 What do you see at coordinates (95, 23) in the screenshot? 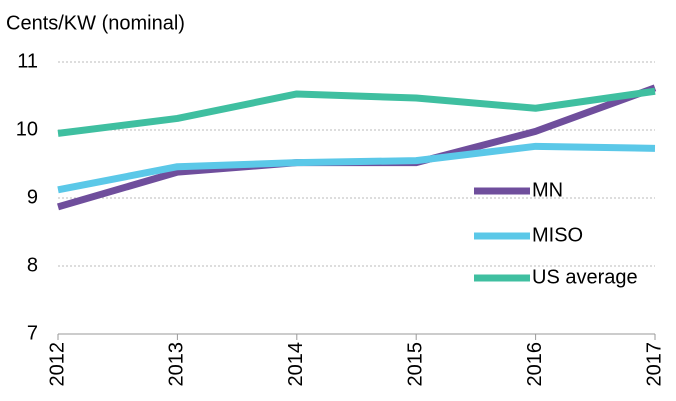
I see `y-axis-label: Cents/KW (nominal)` at bounding box center [95, 23].